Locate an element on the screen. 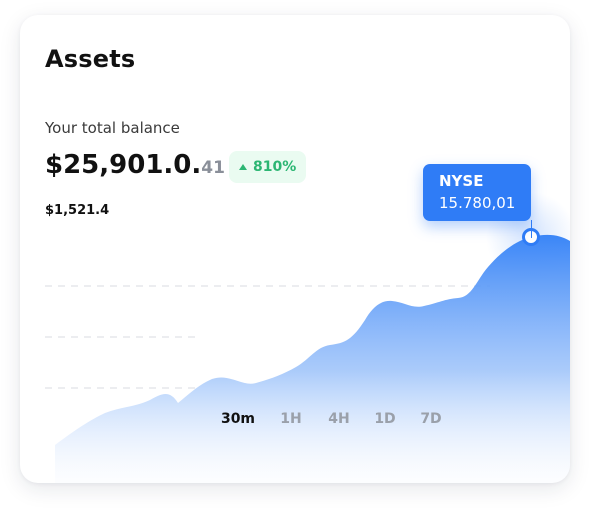 The image size is (590, 508). balance-cents: 41 is located at coordinates (213, 168).